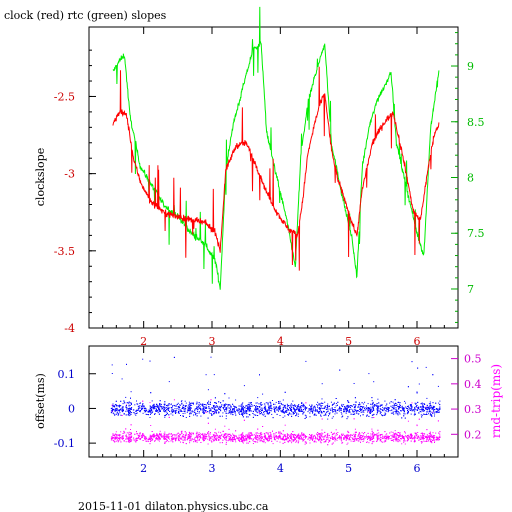  I want to click on top-y2-tick-label: 7.5, so click(476, 233).